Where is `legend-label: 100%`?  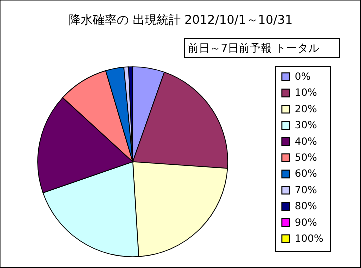 legend-label: 100% is located at coordinates (309, 239).